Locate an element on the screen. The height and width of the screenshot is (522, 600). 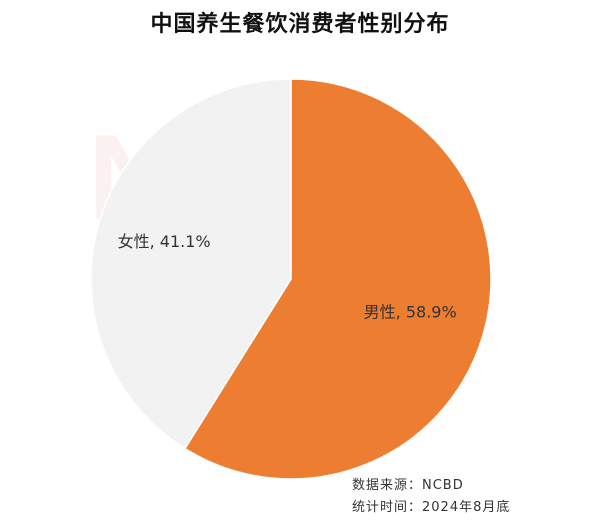
pie-label-female: 女性, 41.1% is located at coordinates (164, 241).